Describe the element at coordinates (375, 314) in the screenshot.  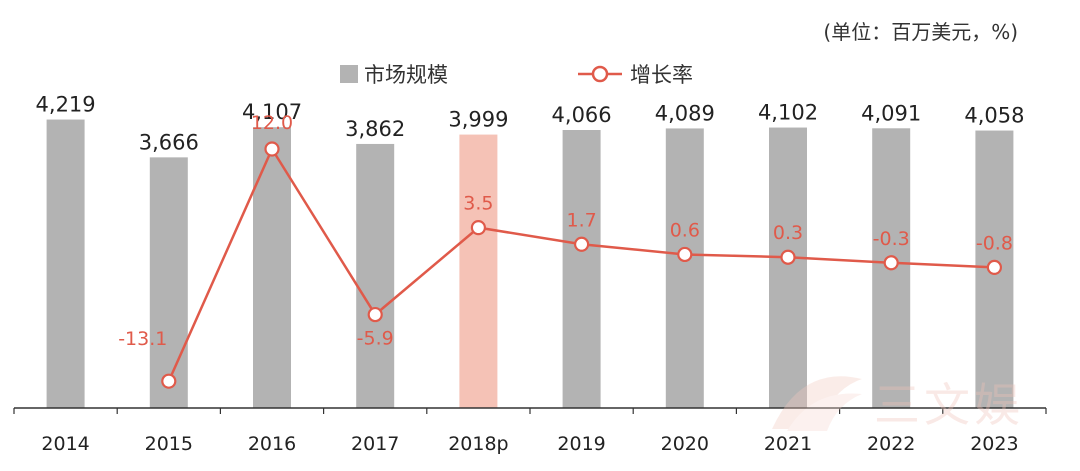
I see `growth-point-2017` at that location.